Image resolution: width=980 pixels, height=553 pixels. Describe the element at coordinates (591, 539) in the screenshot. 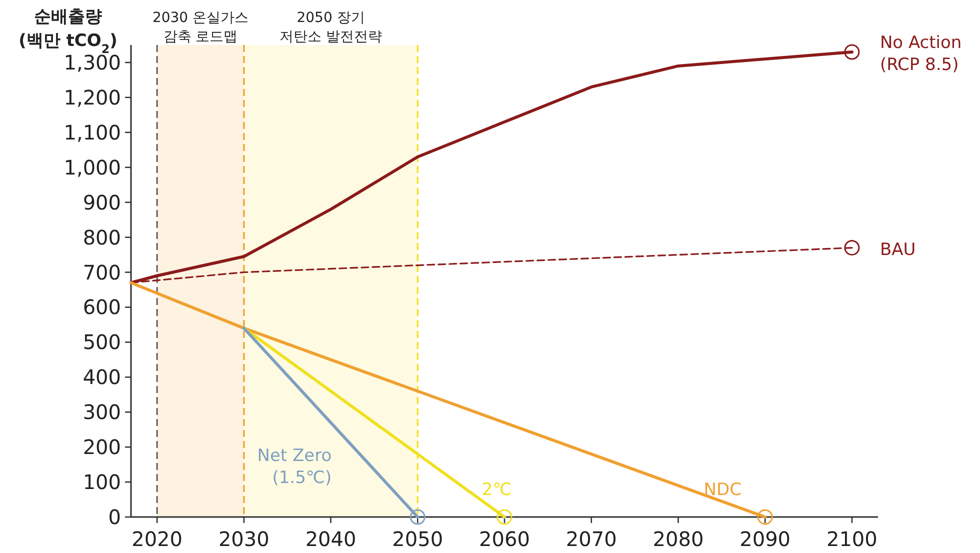

I see `x-tick-label: 2070` at that location.